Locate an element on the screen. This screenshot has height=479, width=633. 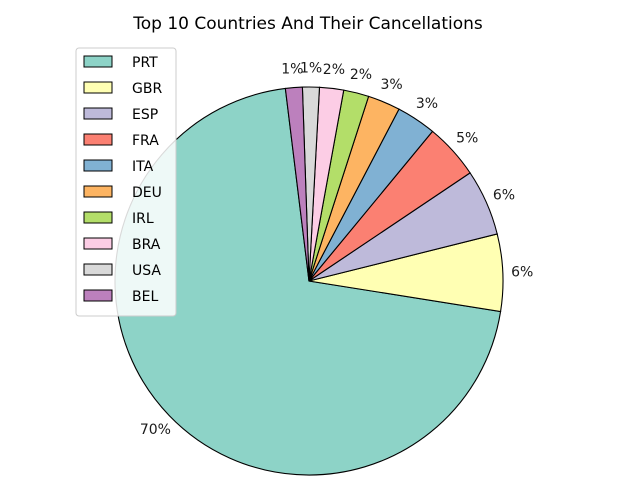
pct-label-prt: 70% is located at coordinates (155, 430).